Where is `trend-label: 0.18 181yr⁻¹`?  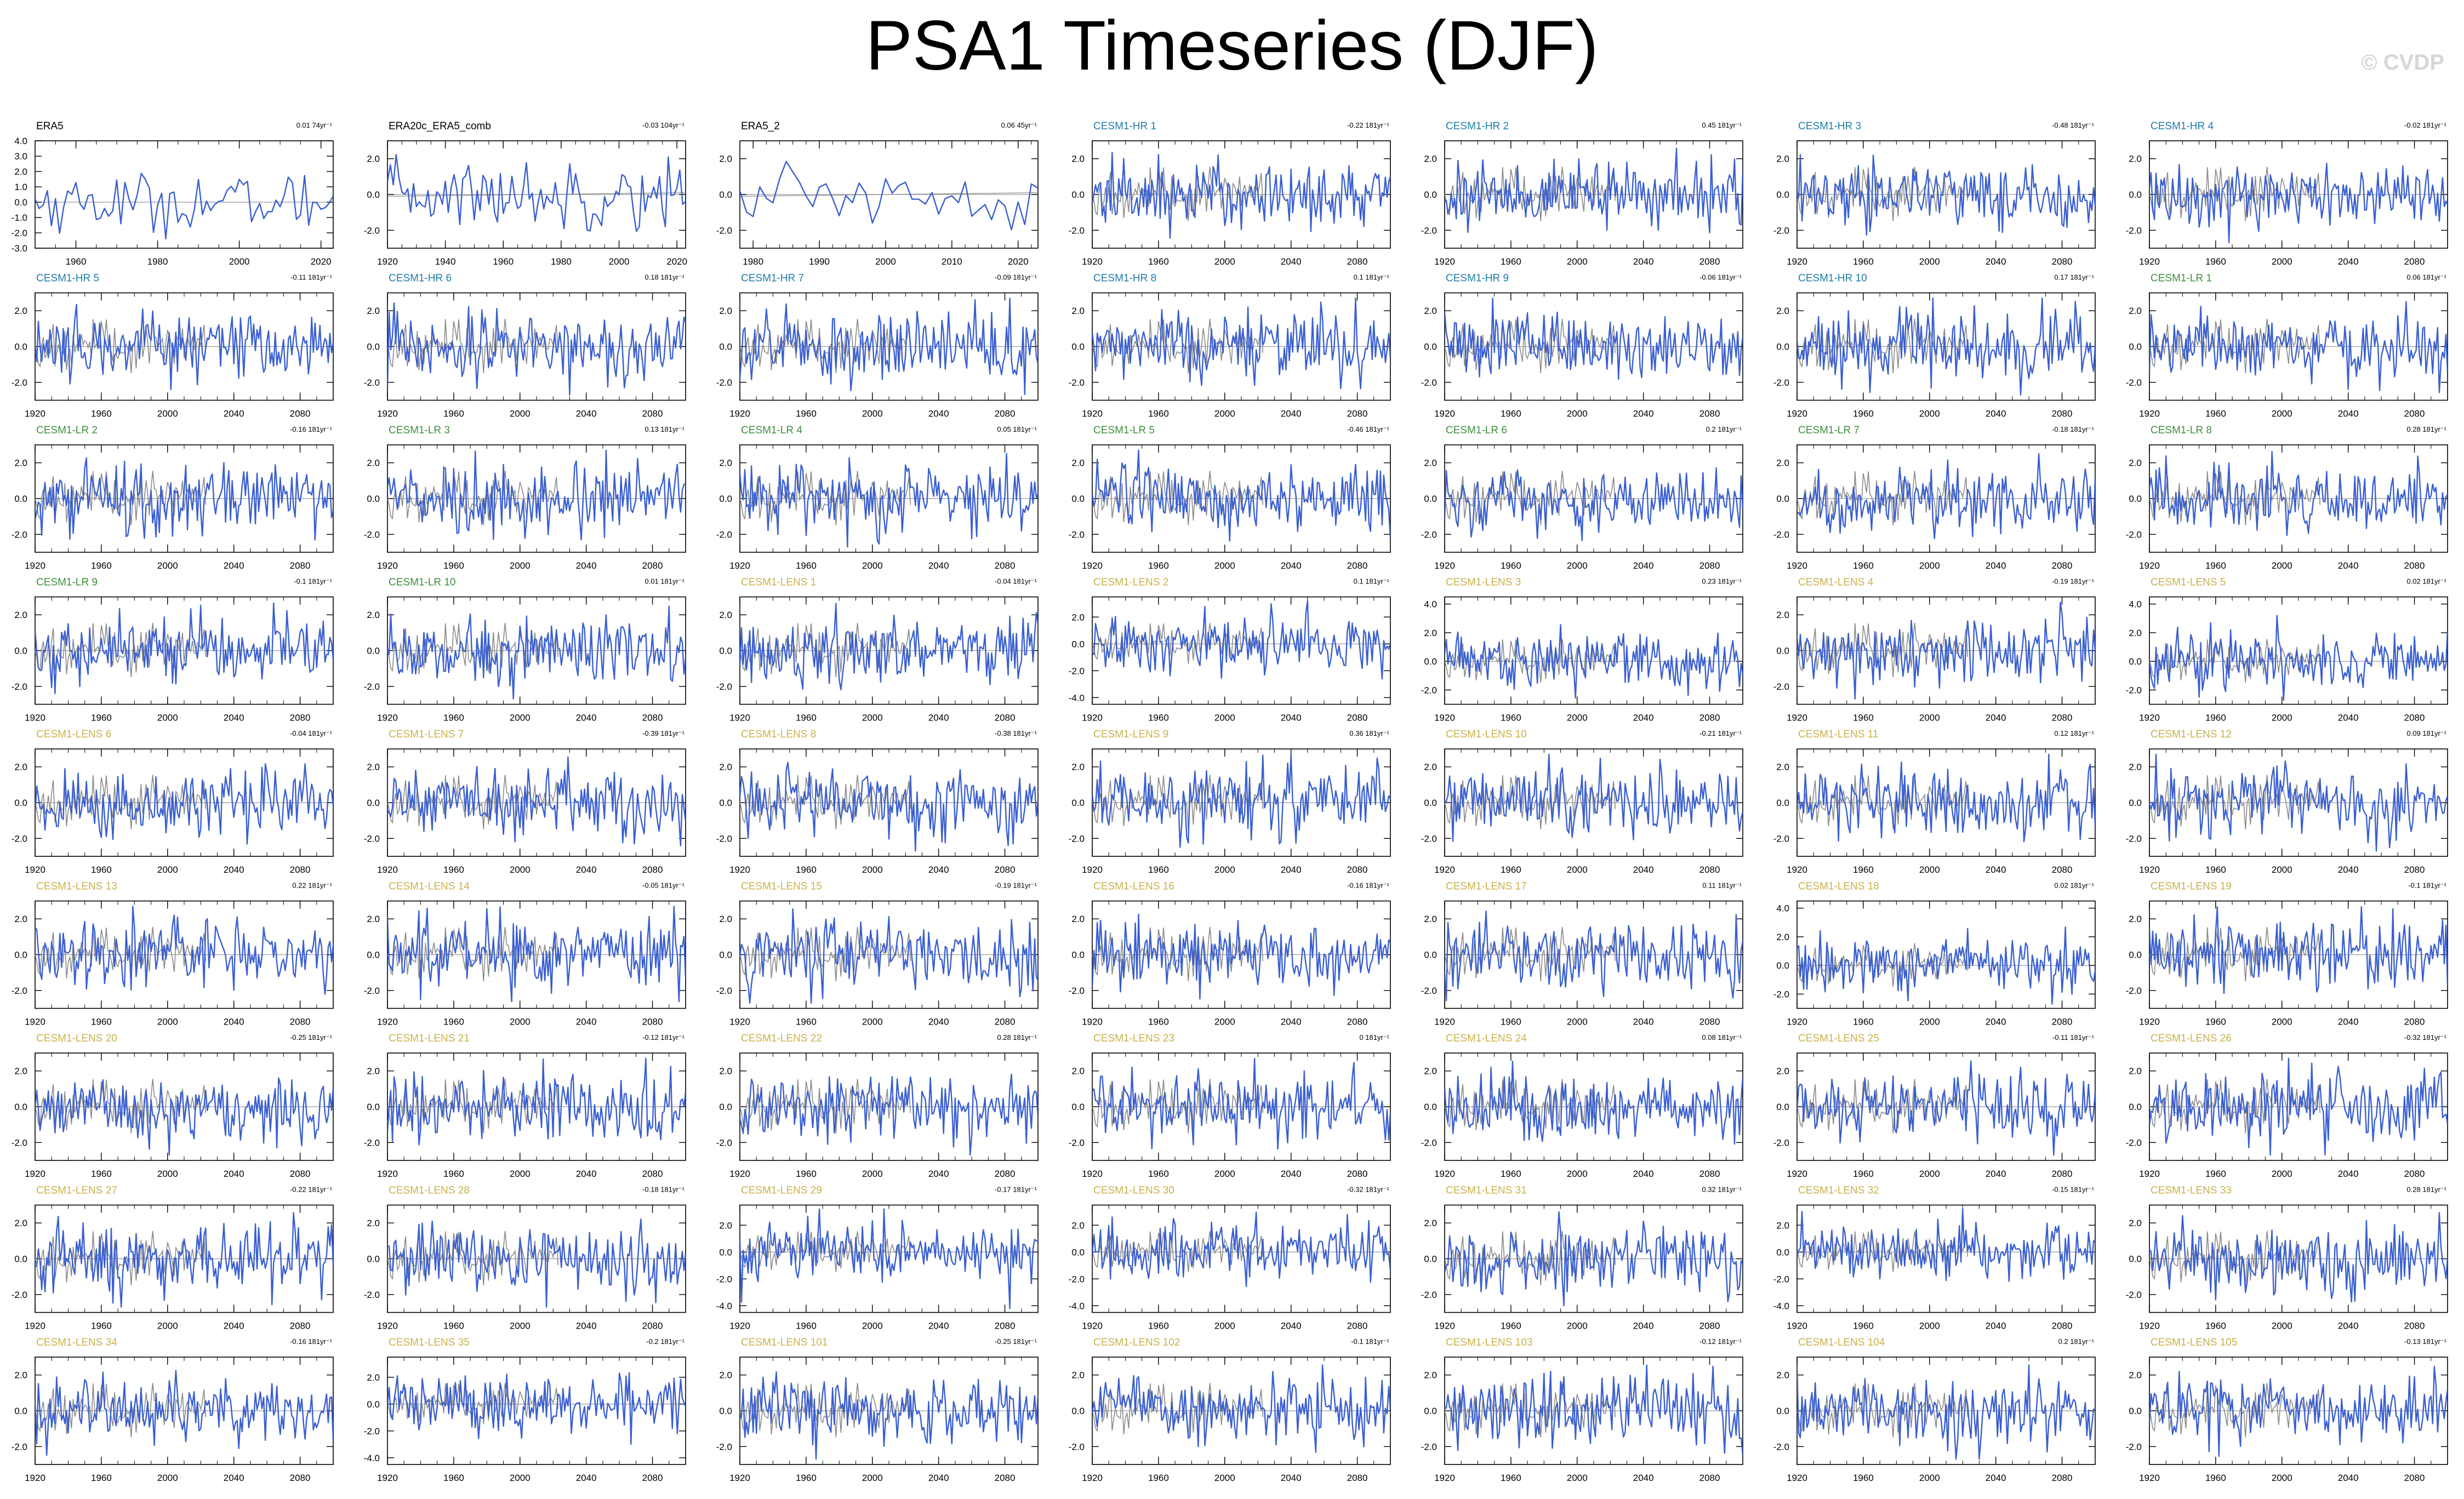
trend-label: 0.18 181yr⁻¹ is located at coordinates (664, 277).